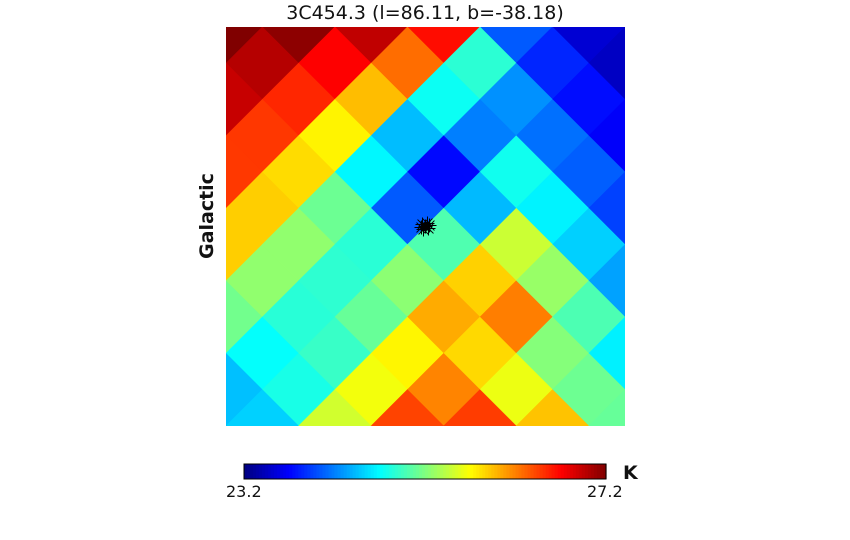 Image resolution: width=850 pixels, height=540 pixels. What do you see at coordinates (244, 491) in the screenshot?
I see `colorbar-min-label: 23.2` at bounding box center [244, 491].